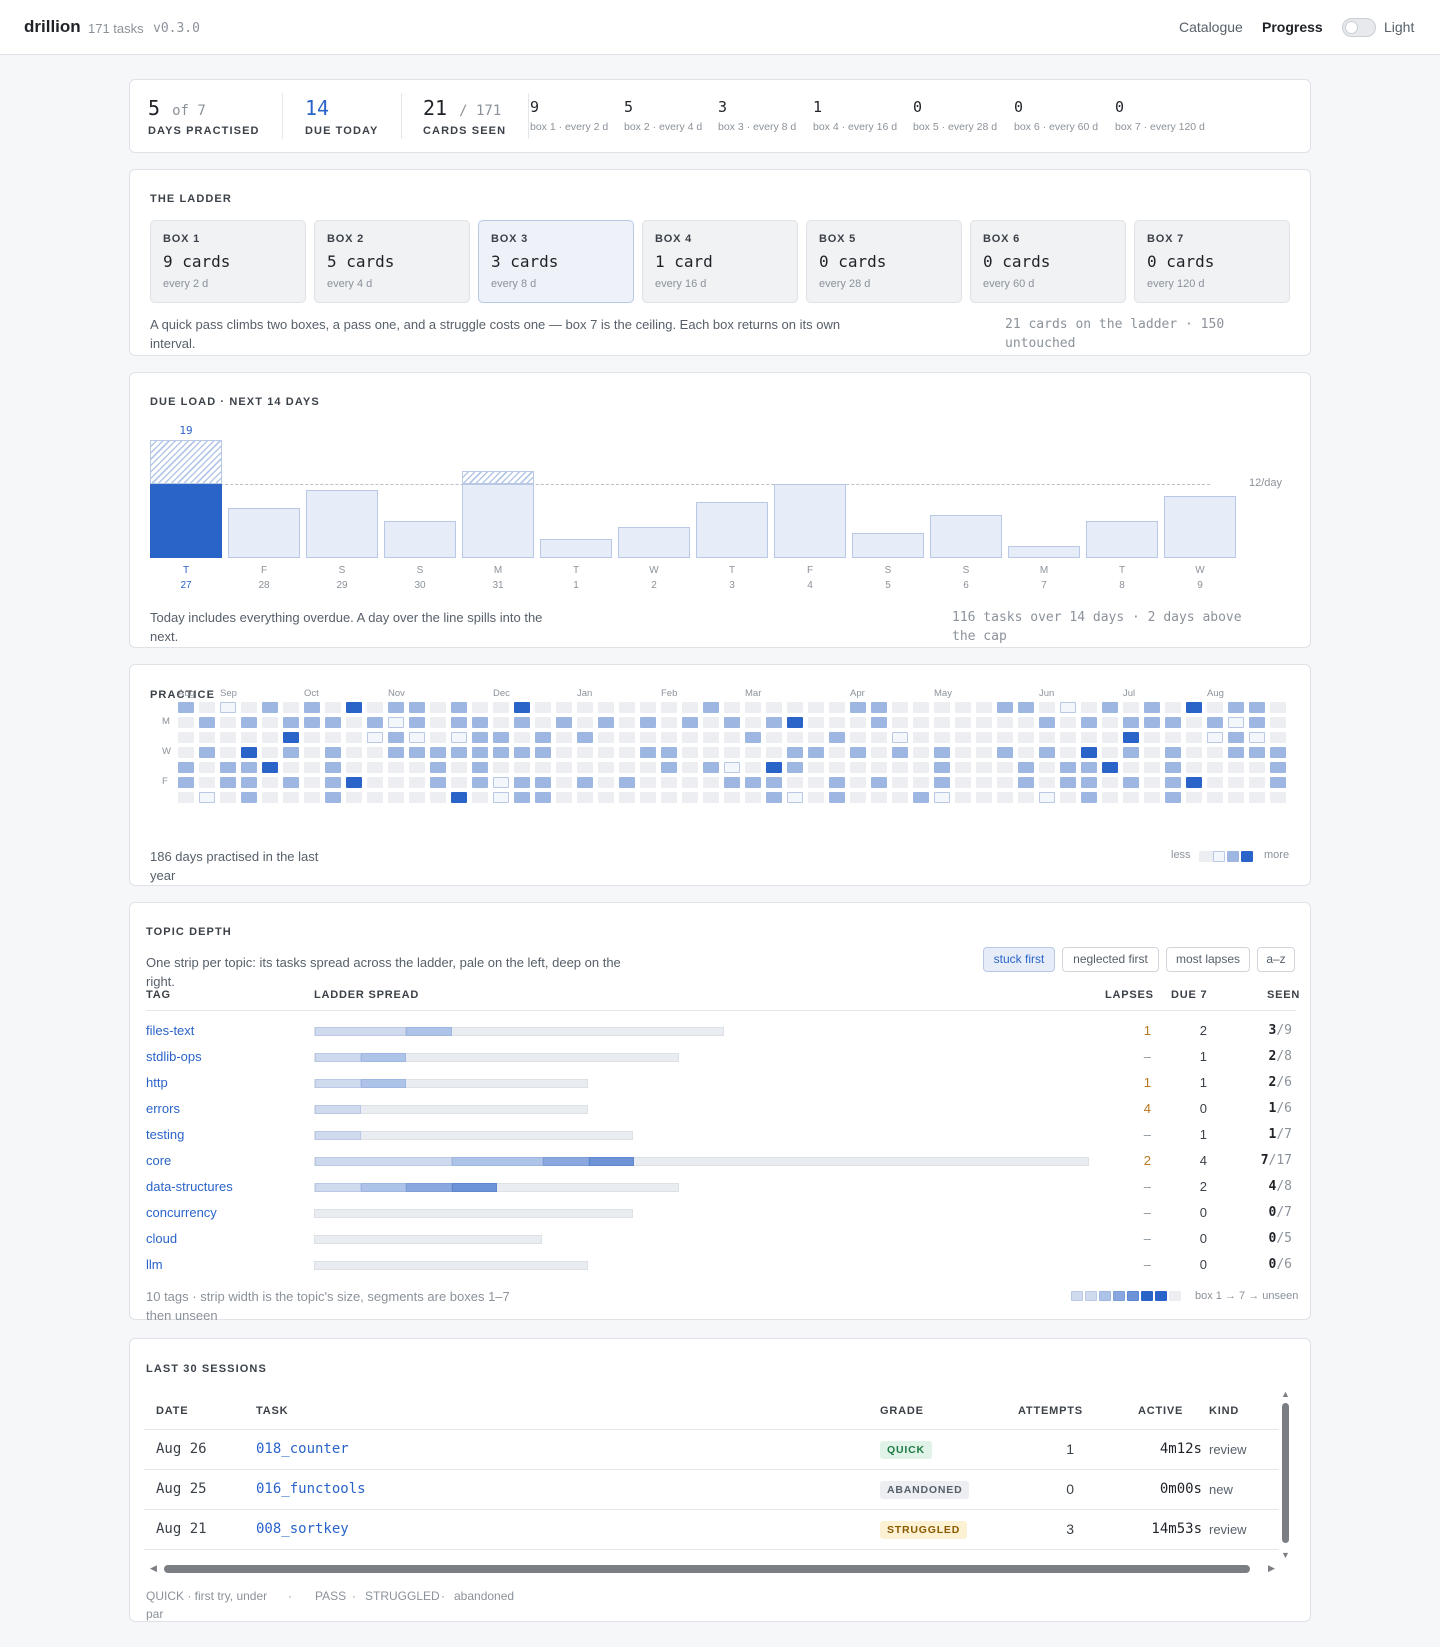 This screenshot has height=1647, width=1440. Describe the element at coordinates (707, 1569) in the screenshot. I see `horizontal-scrollbar` at that location.